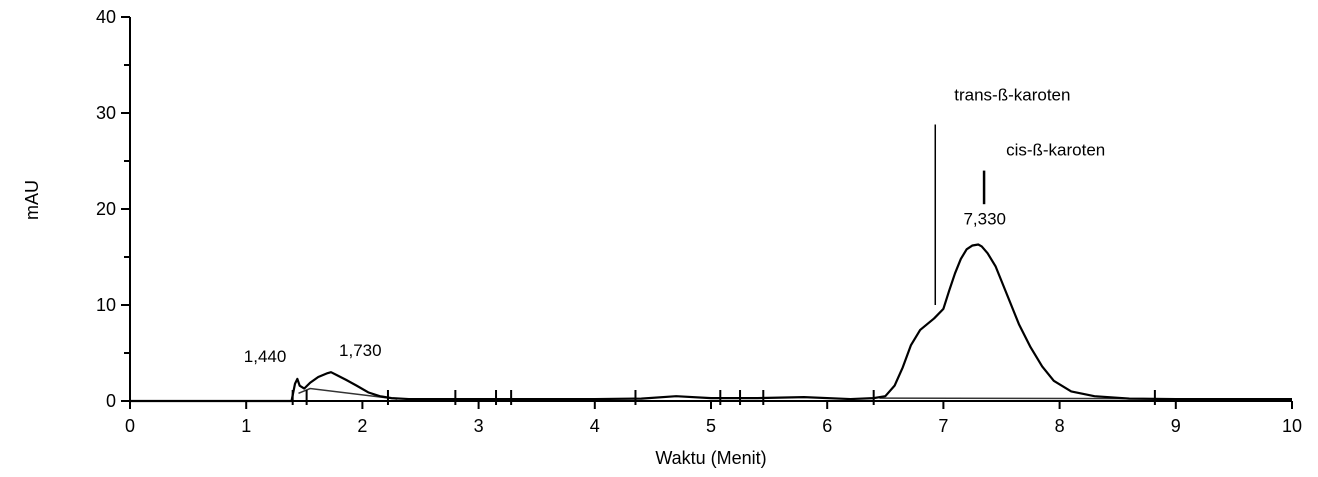 The width and height of the screenshot is (1318, 477). I want to click on x-tick-label: 9, so click(1176, 426).